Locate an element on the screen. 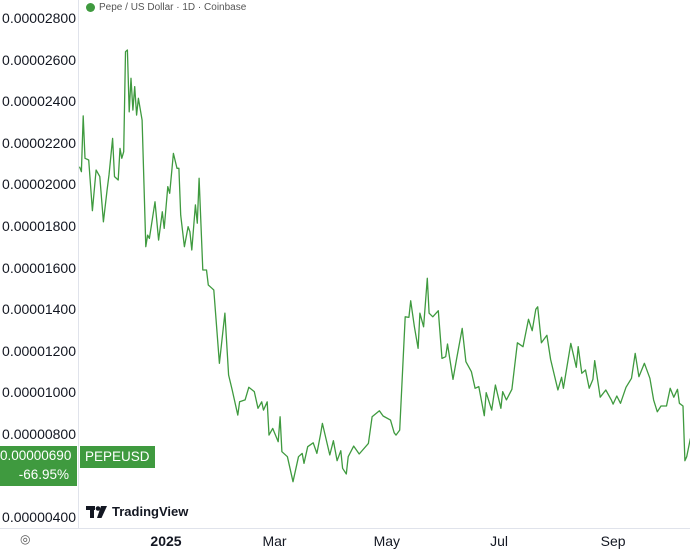 The image size is (690, 551). tradingview-logo: TradingView is located at coordinates (137, 511).